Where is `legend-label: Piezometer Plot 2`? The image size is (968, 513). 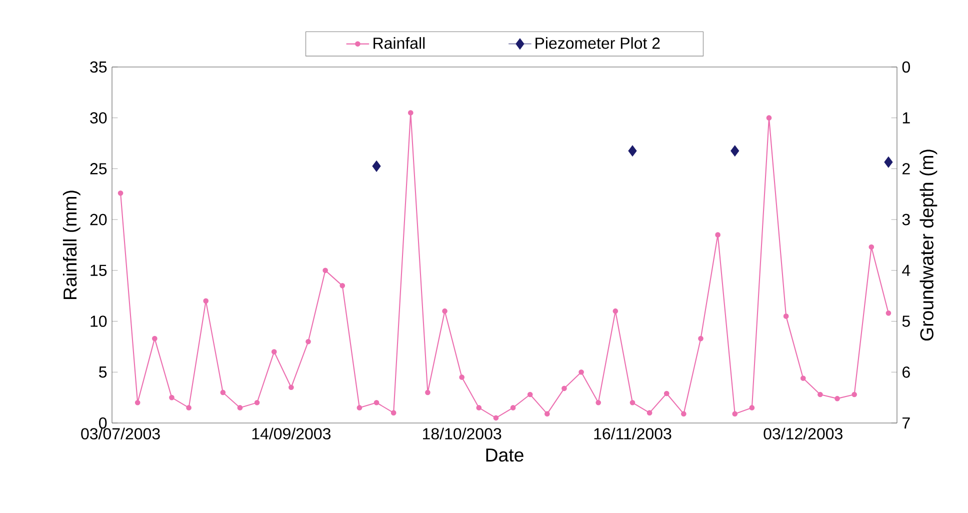
legend-label: Piezometer Plot 2 is located at coordinates (598, 43).